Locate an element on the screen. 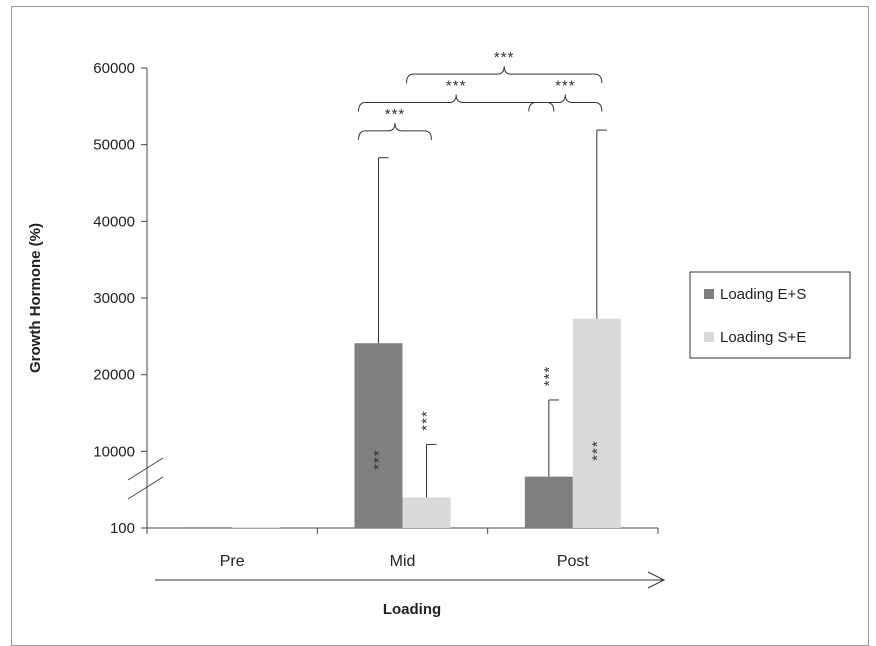  loading-arrow is located at coordinates (410, 580).